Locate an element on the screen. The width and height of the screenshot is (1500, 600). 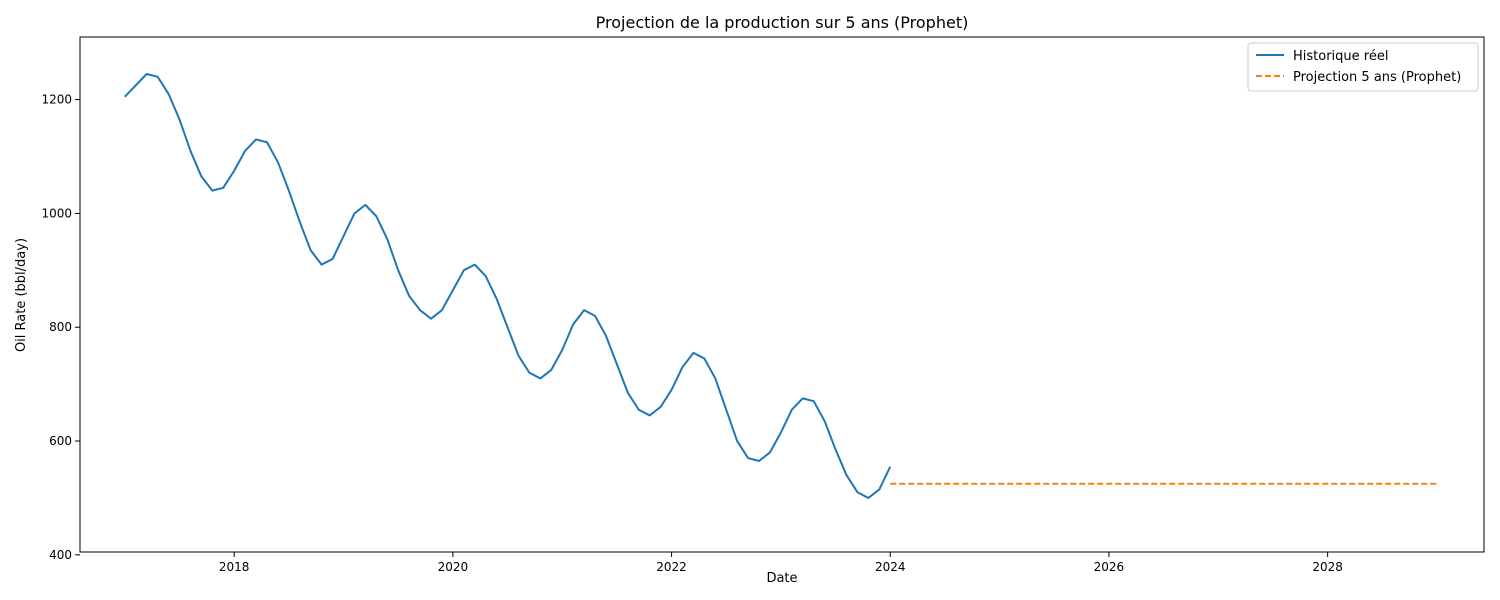
x-tick-label: 2020 is located at coordinates (453, 567).